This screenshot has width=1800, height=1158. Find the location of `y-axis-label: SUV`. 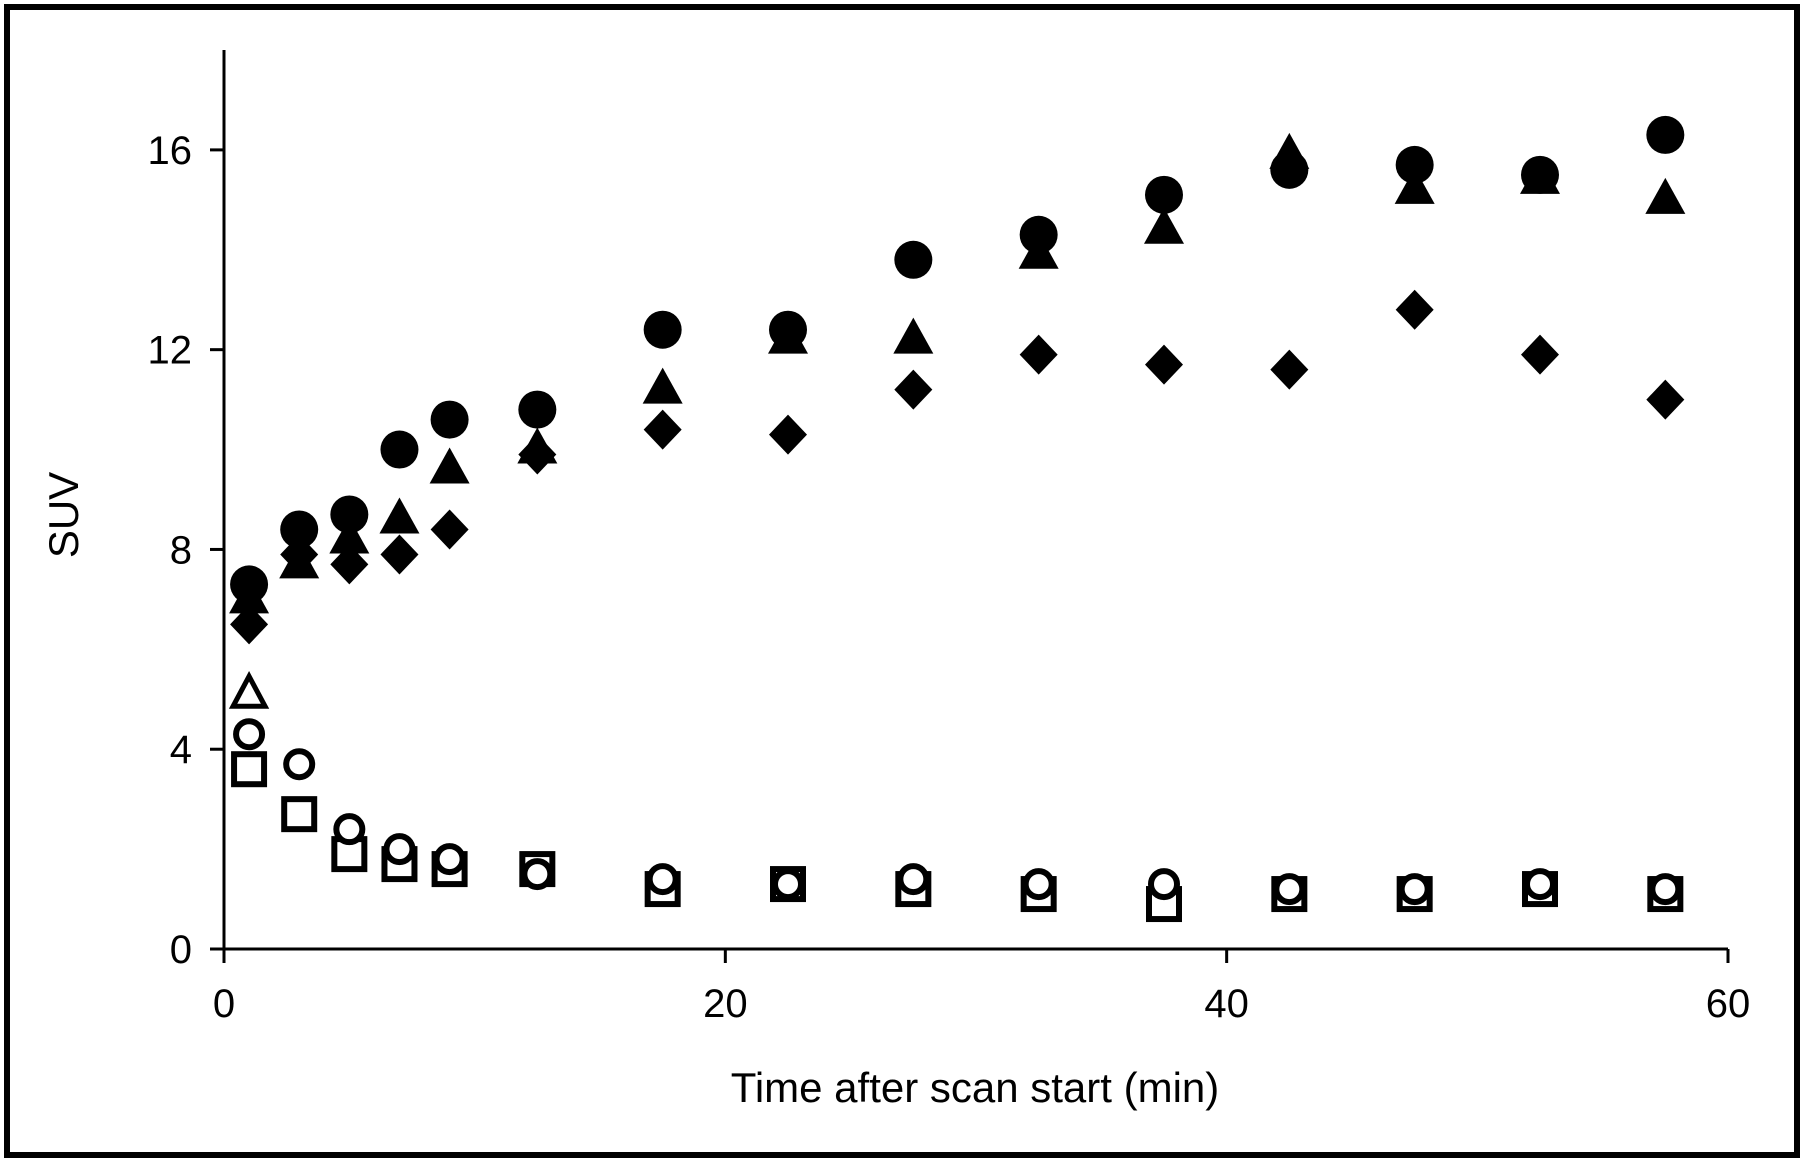

y-axis-label: SUV is located at coordinates (63, 515).